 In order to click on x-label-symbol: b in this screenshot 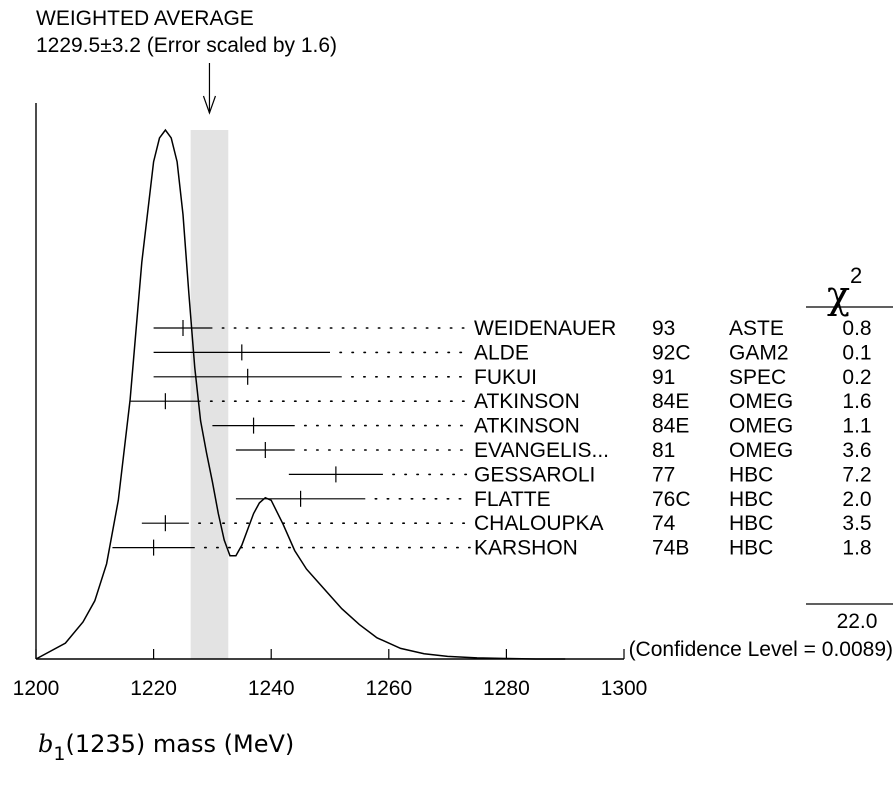, I will do `click(45, 744)`.